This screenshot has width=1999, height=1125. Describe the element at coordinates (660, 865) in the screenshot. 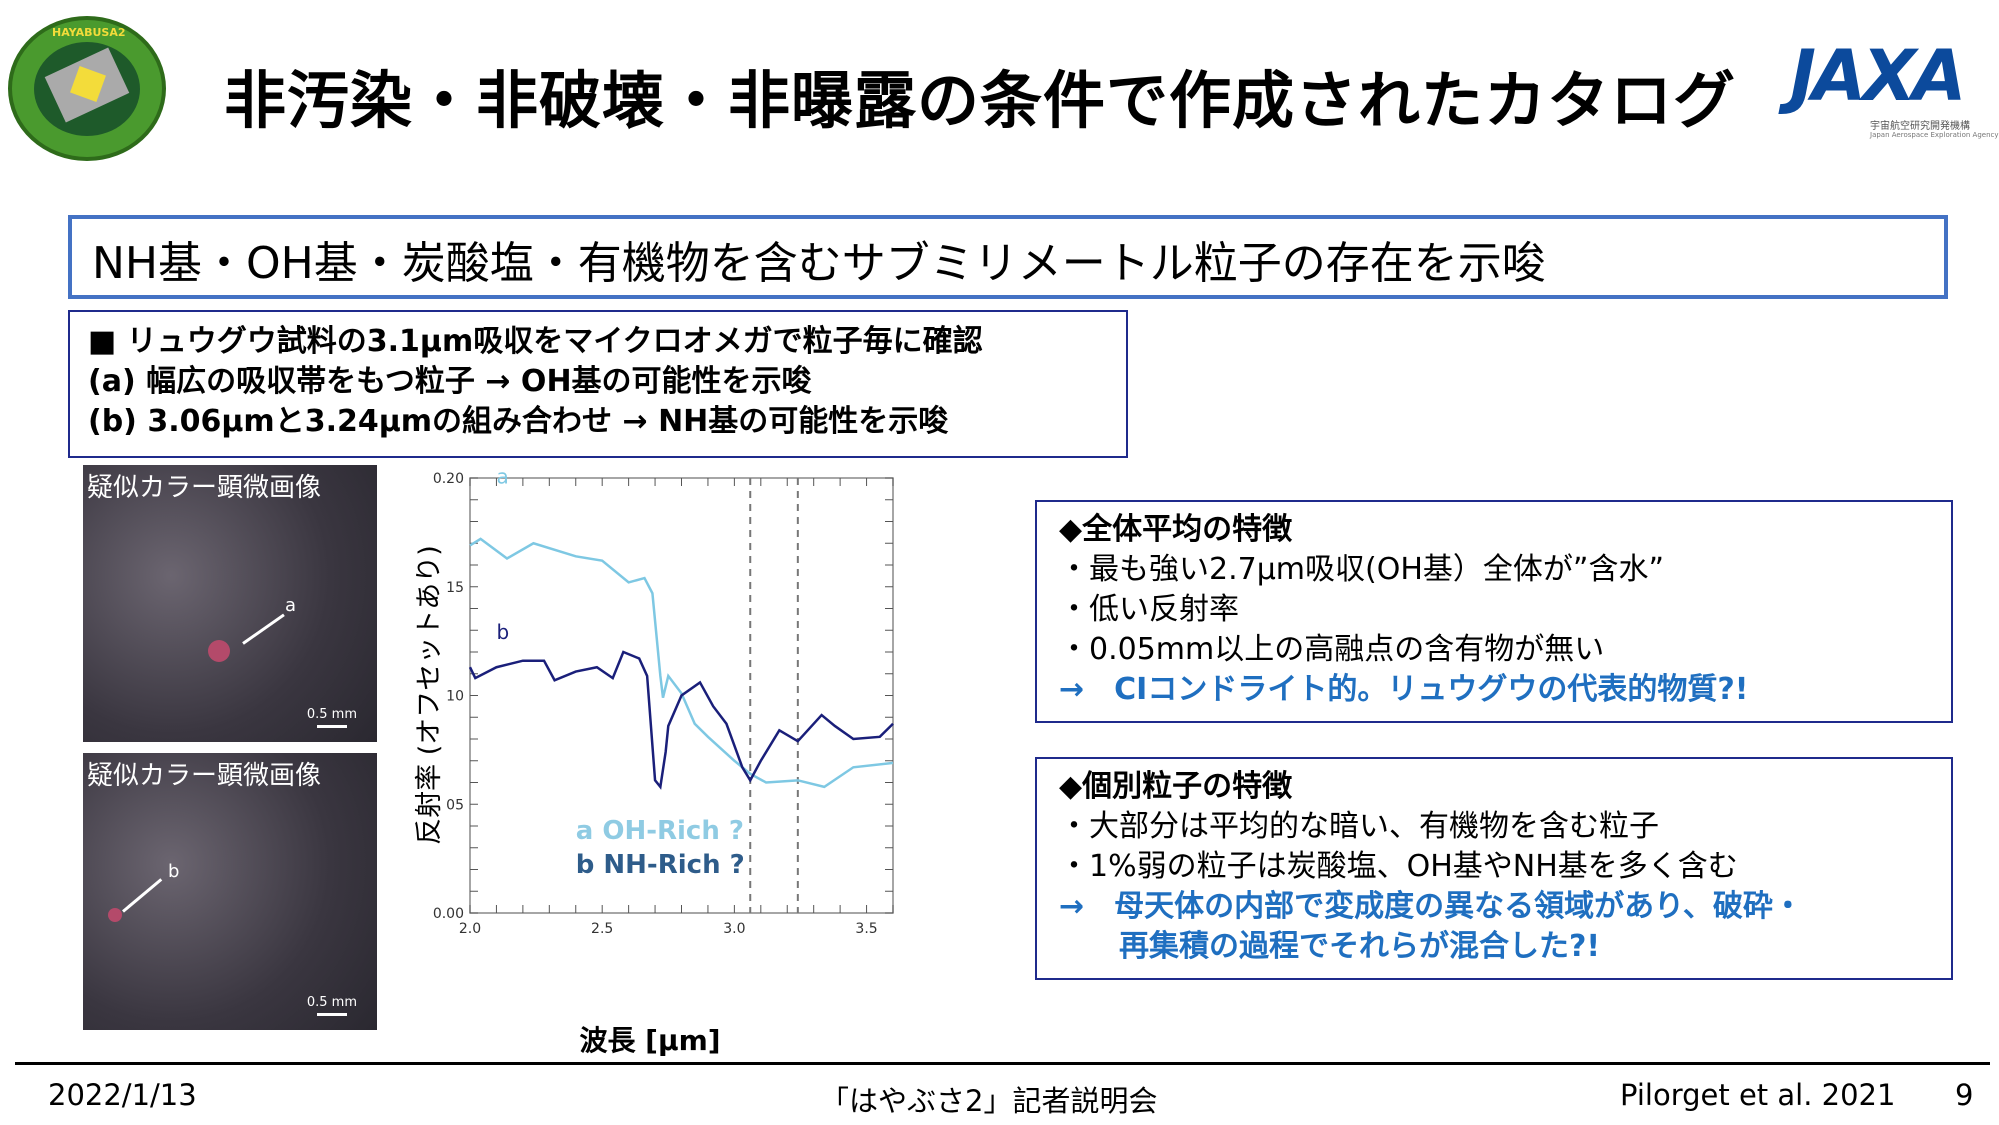

I see `legend-entry: b NH-Rich ?` at that location.